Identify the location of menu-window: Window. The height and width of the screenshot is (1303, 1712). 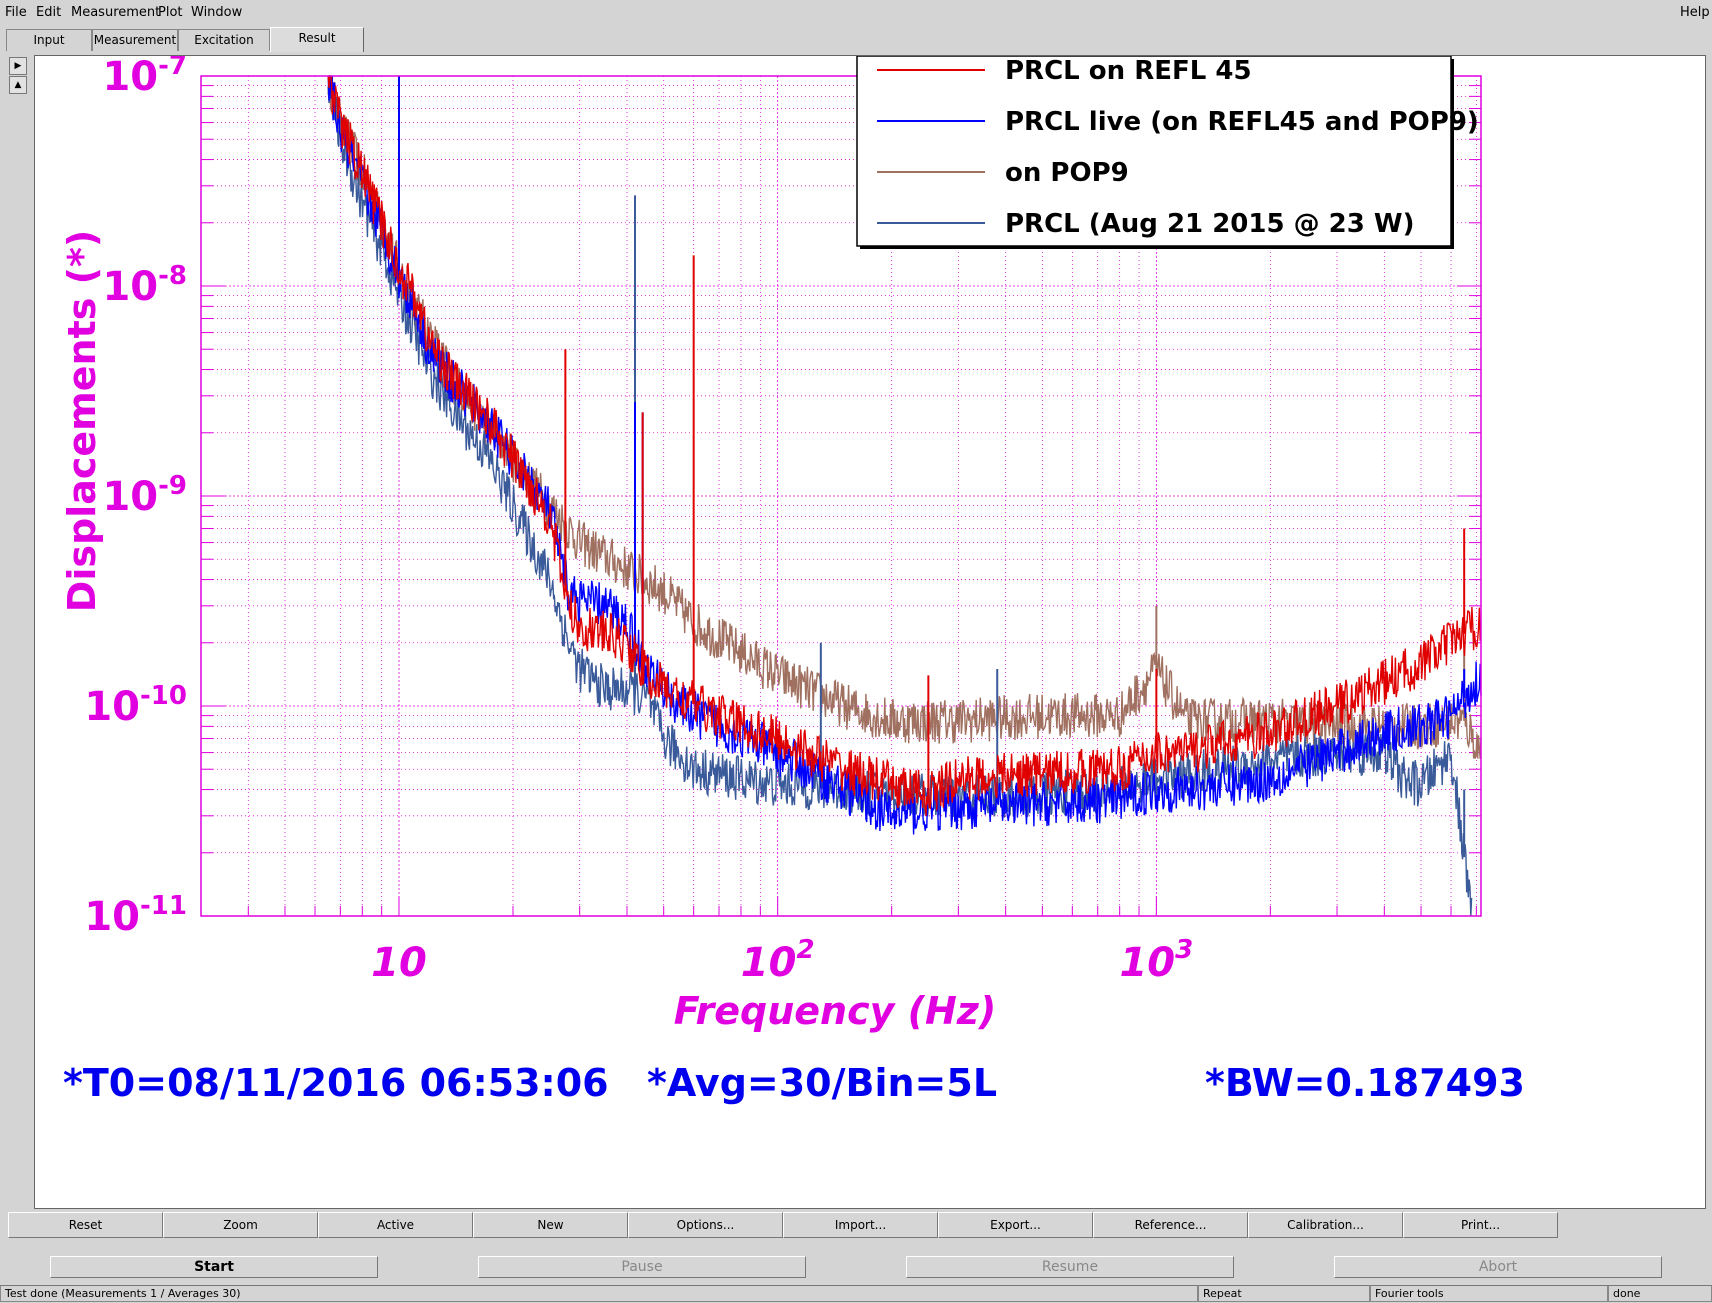
(217, 12).